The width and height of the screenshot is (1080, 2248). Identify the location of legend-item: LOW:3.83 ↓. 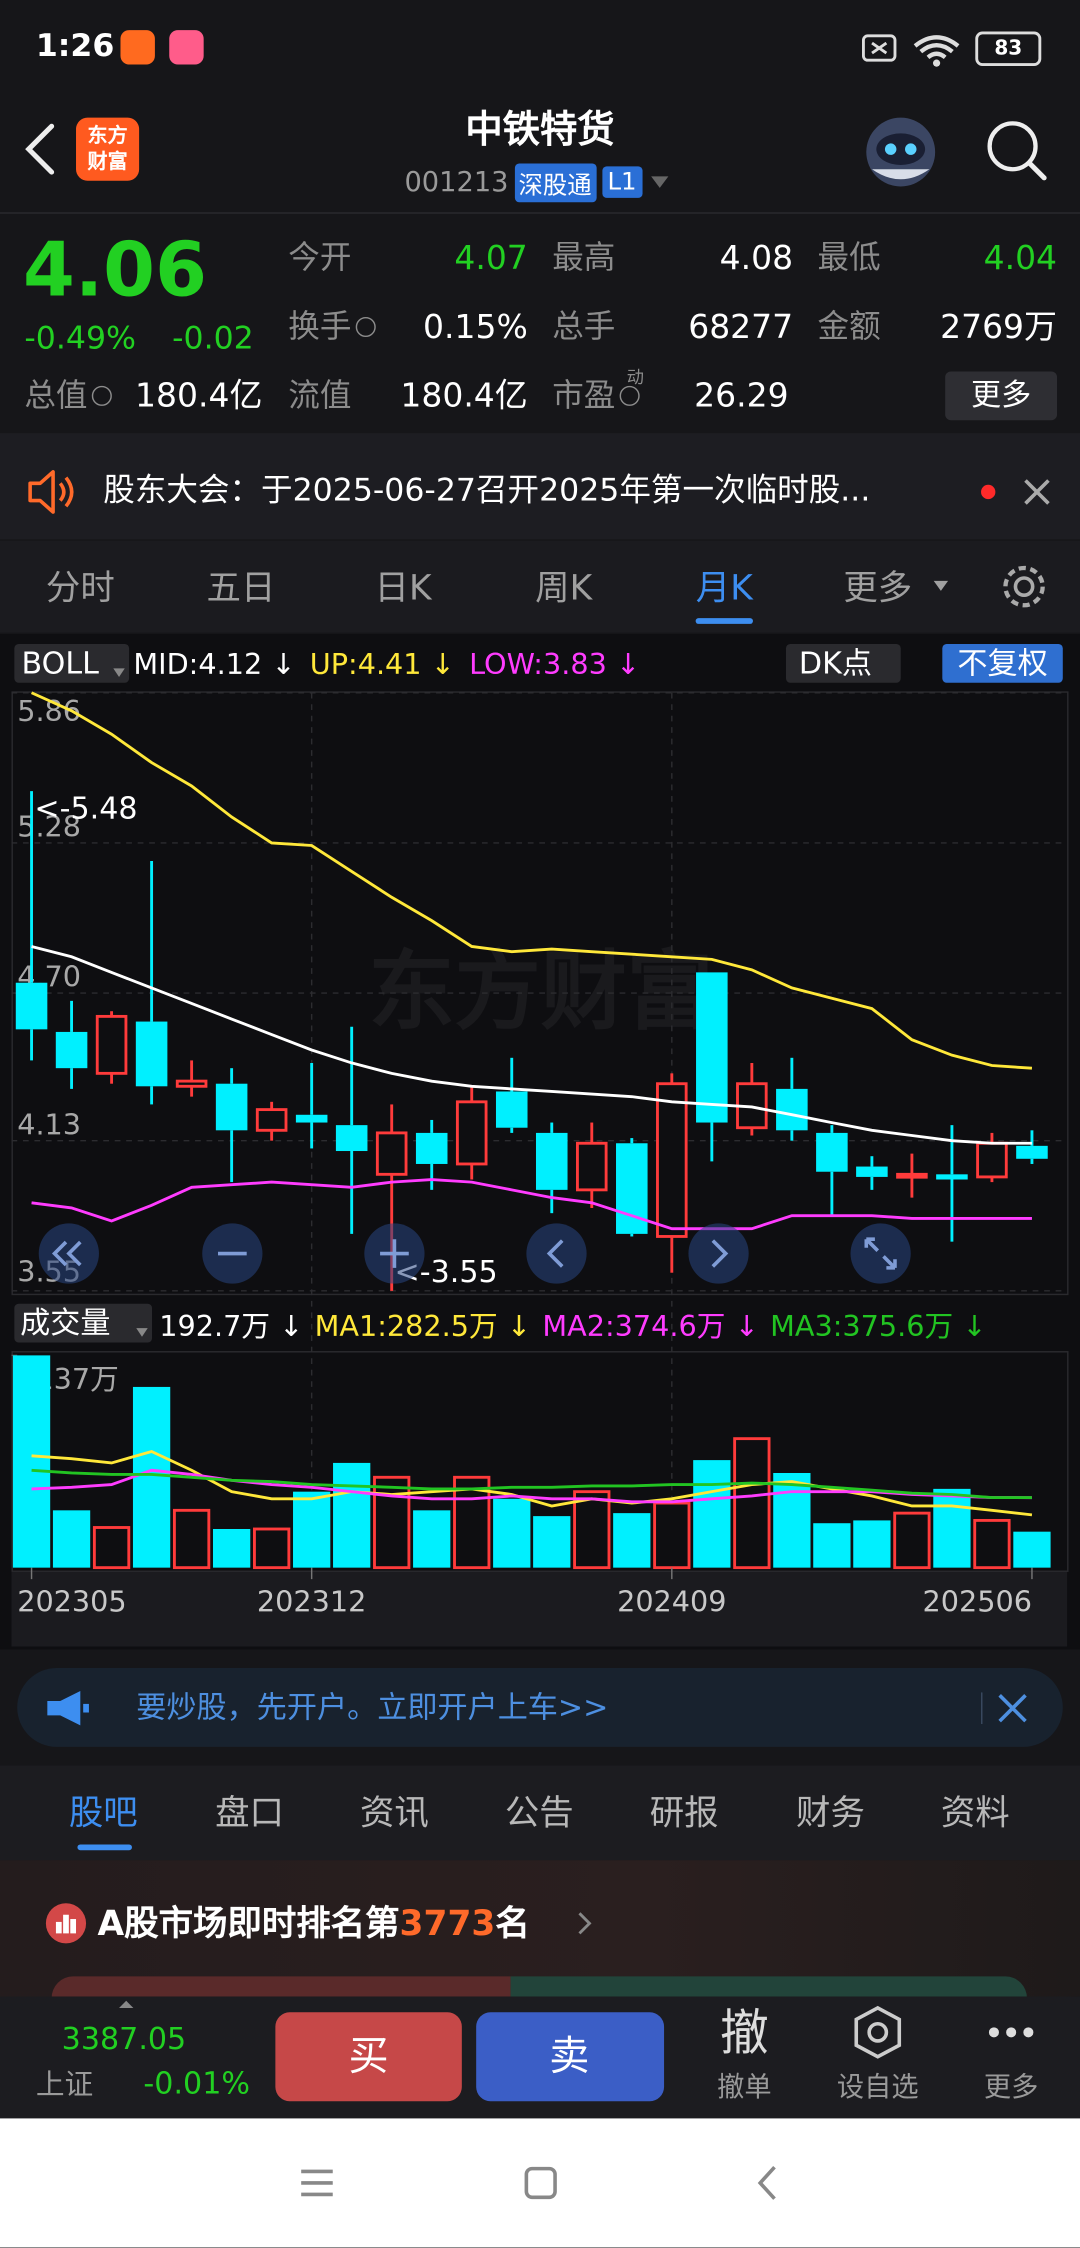
(554, 664).